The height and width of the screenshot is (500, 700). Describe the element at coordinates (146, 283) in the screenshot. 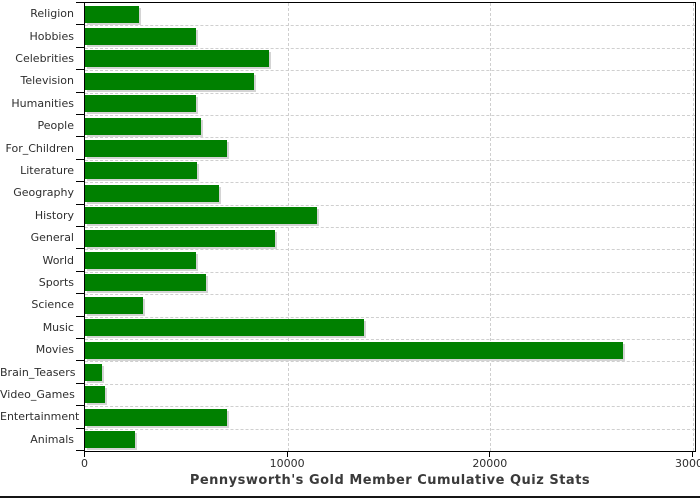

I see `bar-sports` at that location.